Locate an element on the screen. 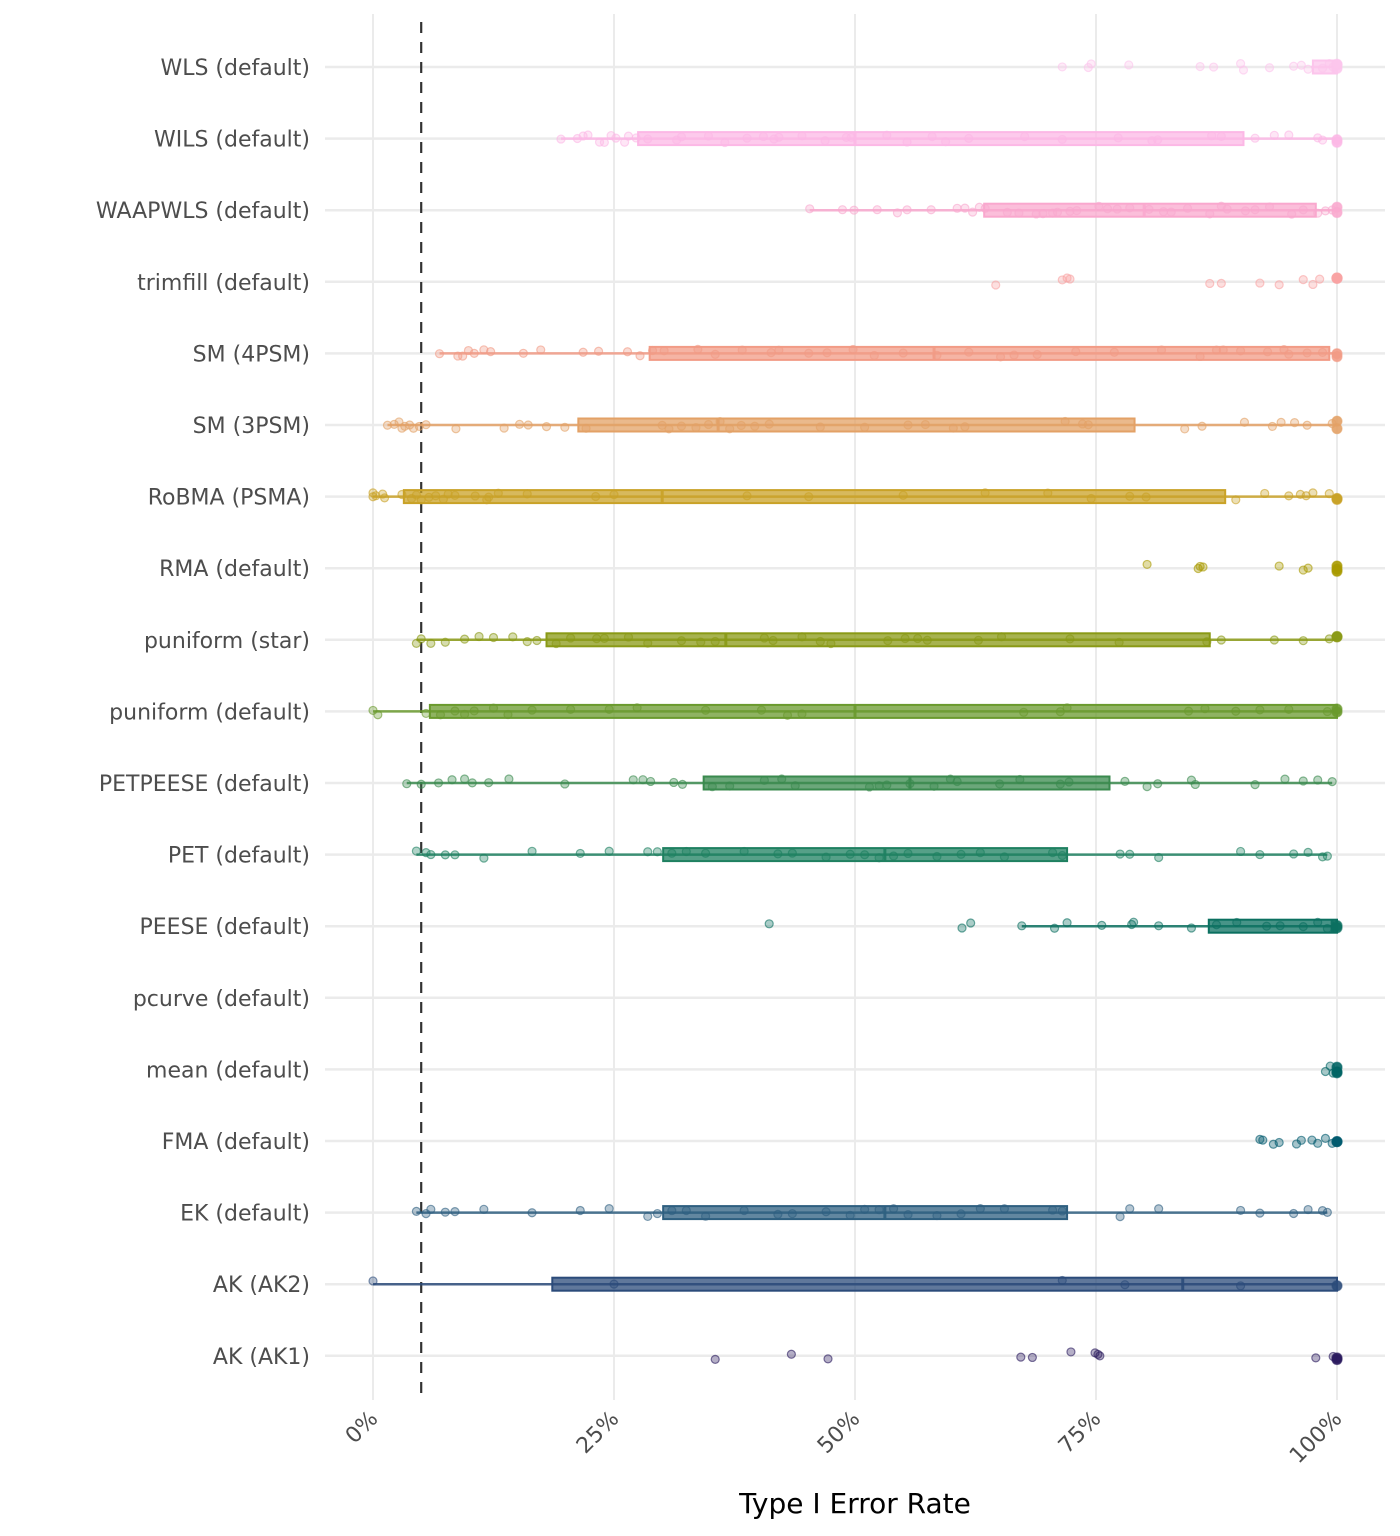  y-label: WILS (default) is located at coordinates (232, 140).